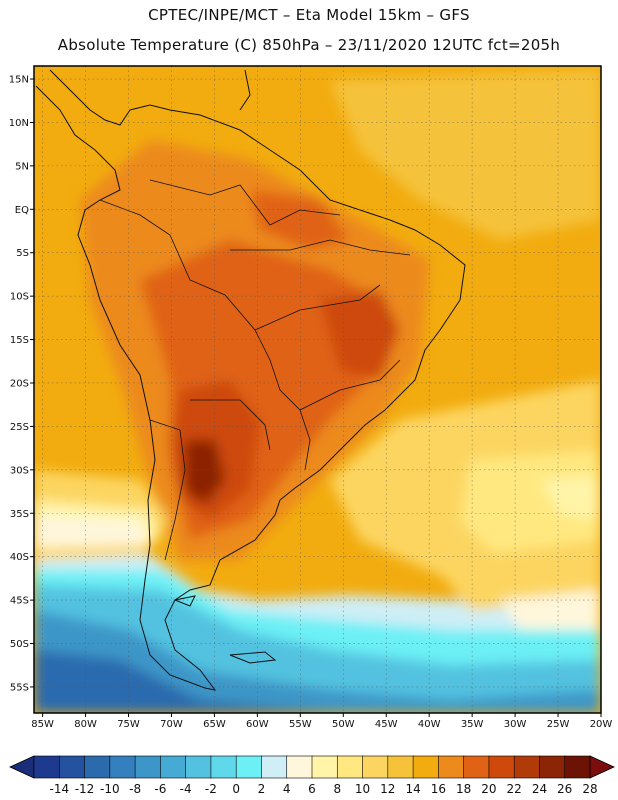  Describe the element at coordinates (171, 724) in the screenshot. I see `lon-tick-label: 70W` at that location.